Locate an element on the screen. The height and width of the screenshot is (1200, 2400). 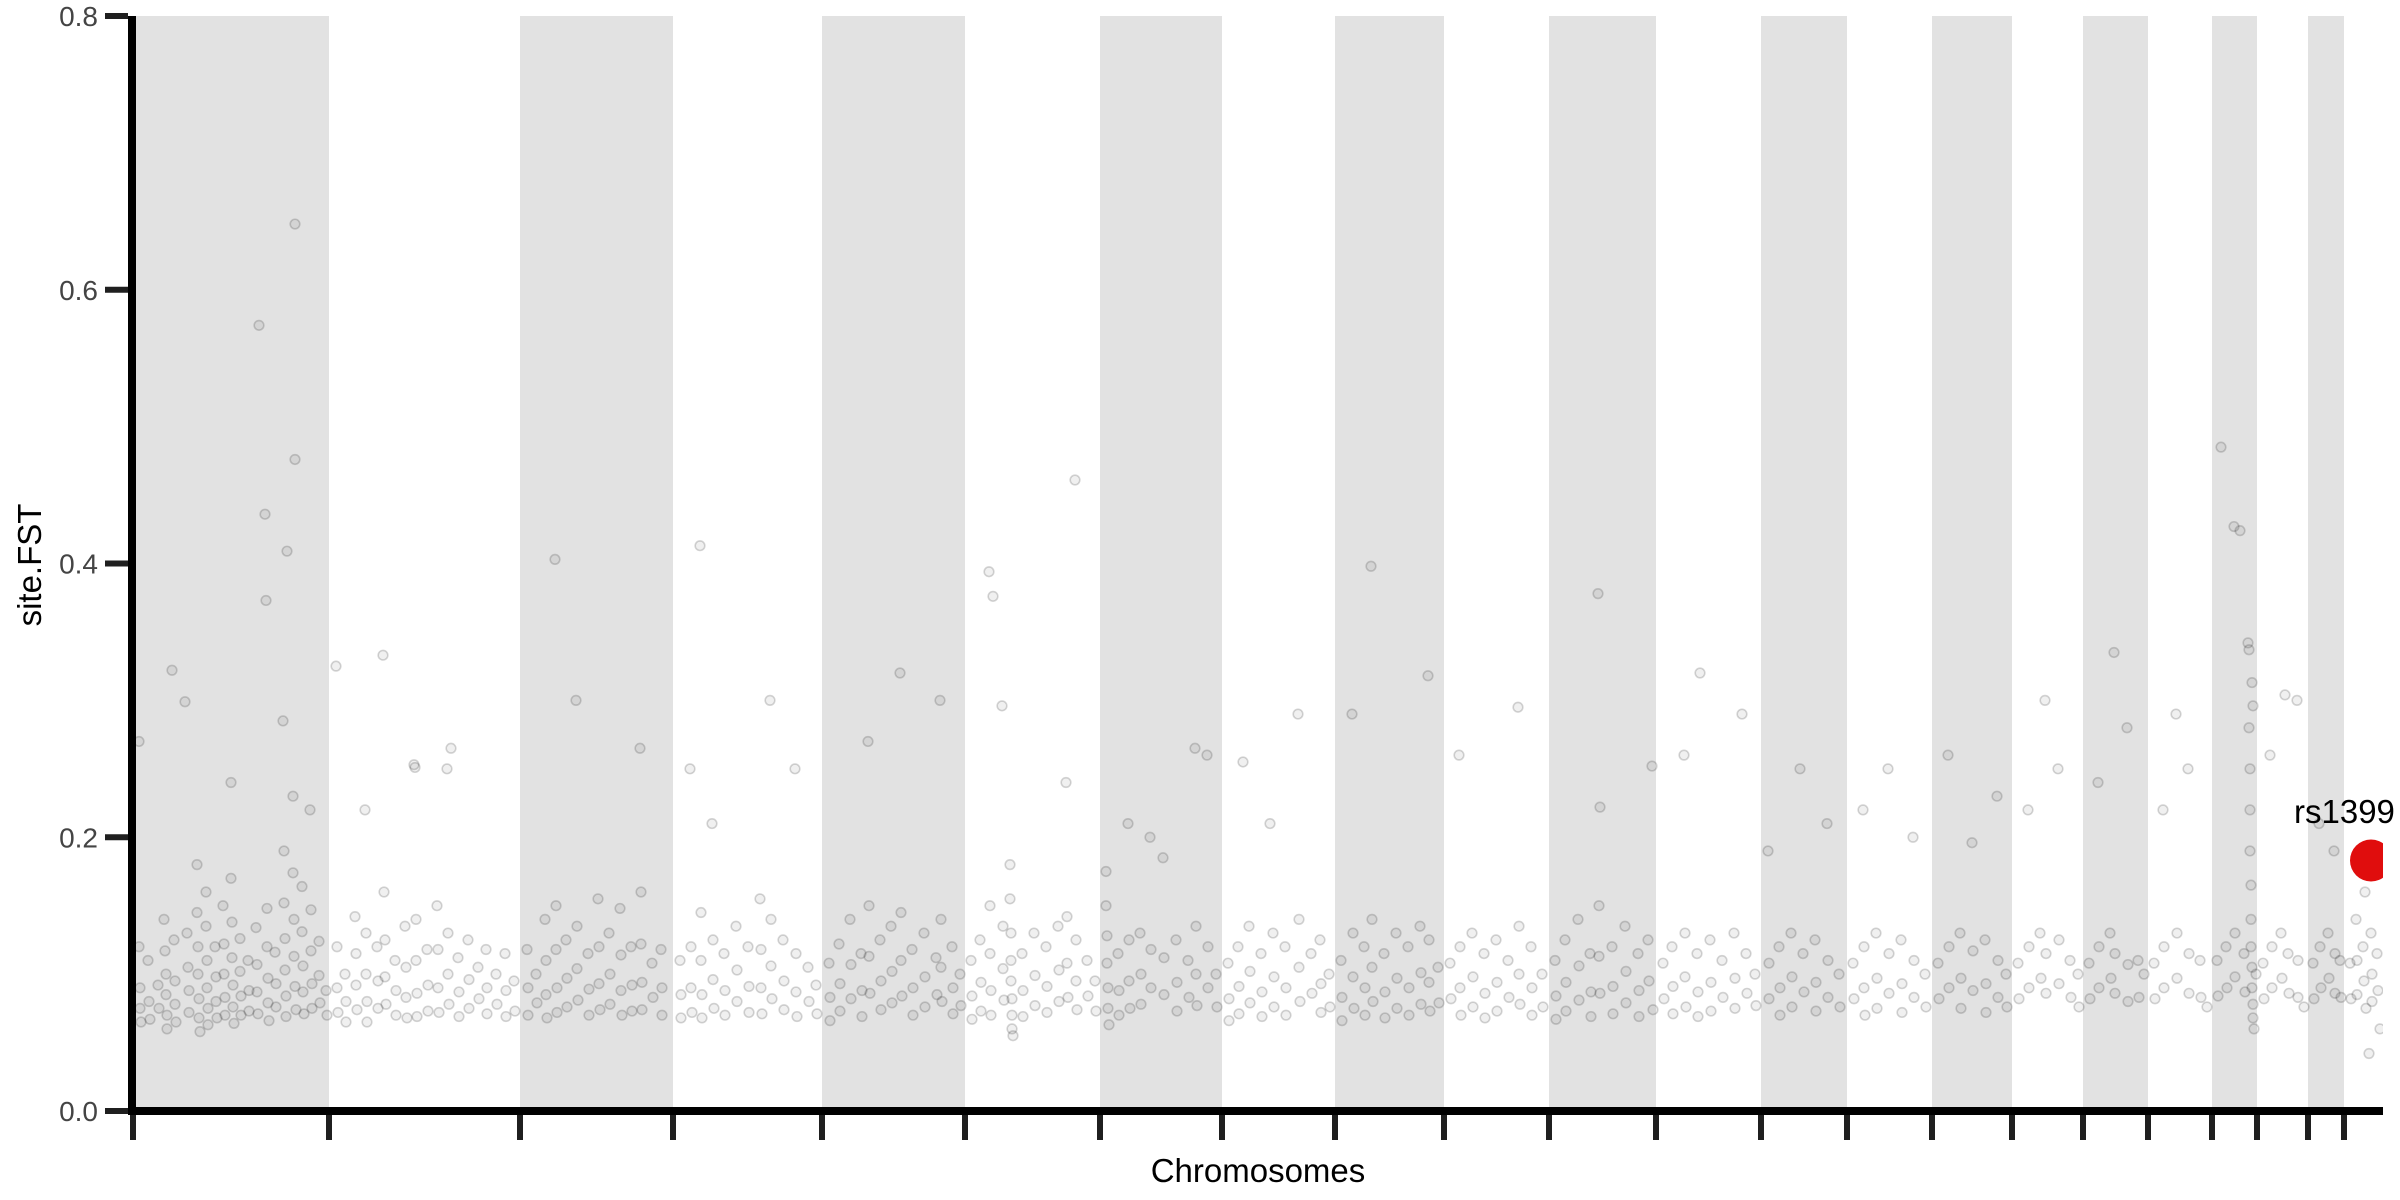
x-axis-line is located at coordinates (1255, 1111).